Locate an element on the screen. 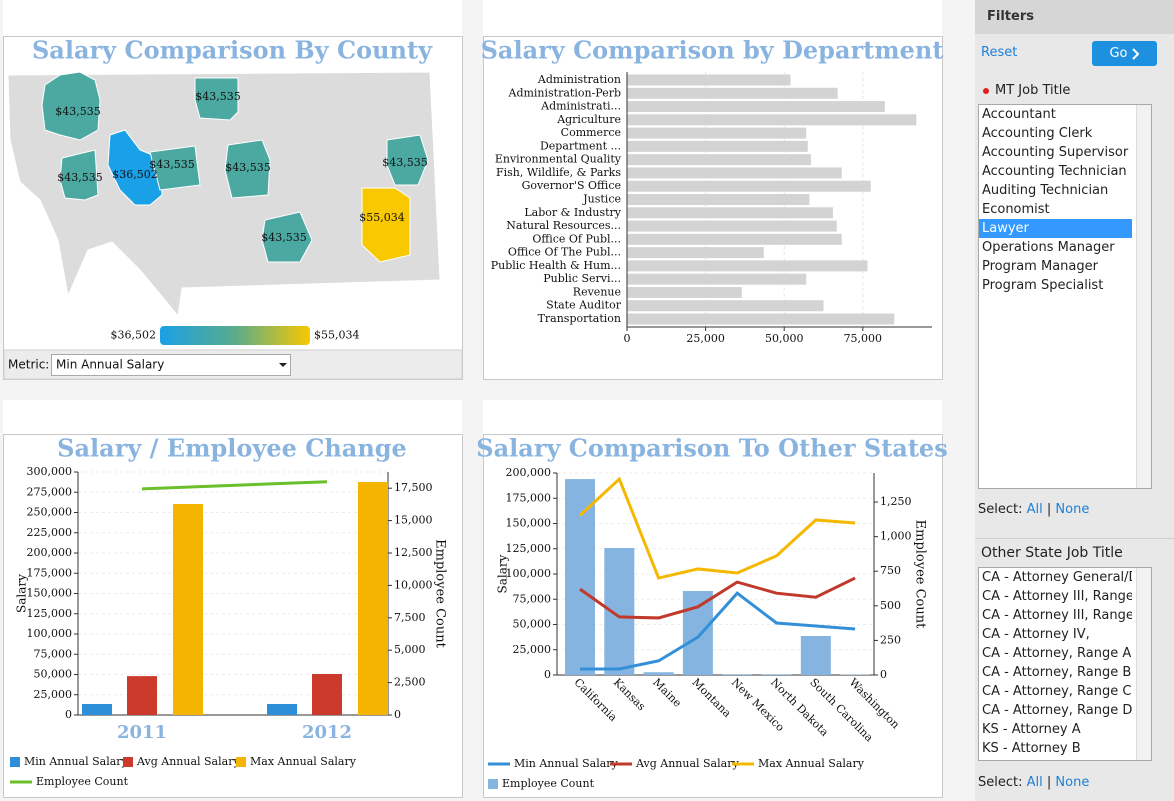 The height and width of the screenshot is (801, 1174). y-tick-label: Commerce is located at coordinates (591, 132).